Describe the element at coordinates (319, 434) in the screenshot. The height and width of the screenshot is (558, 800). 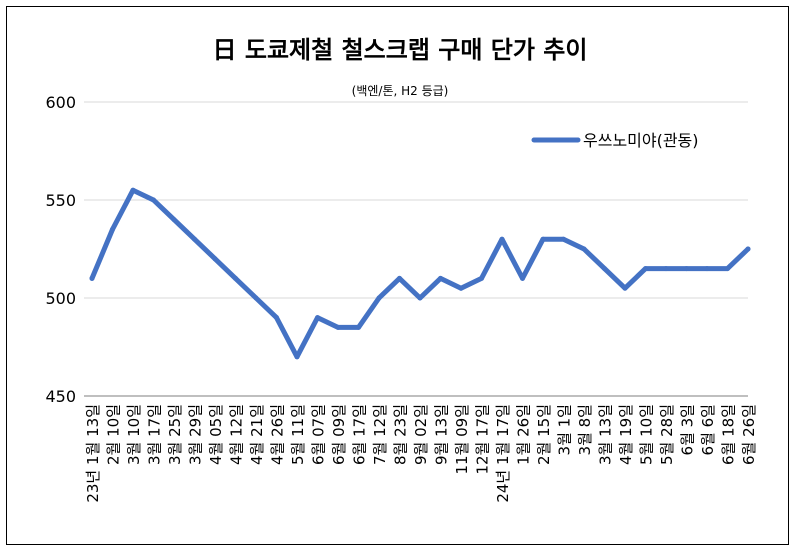
I see `x-tick-label: 6월 07일` at that location.